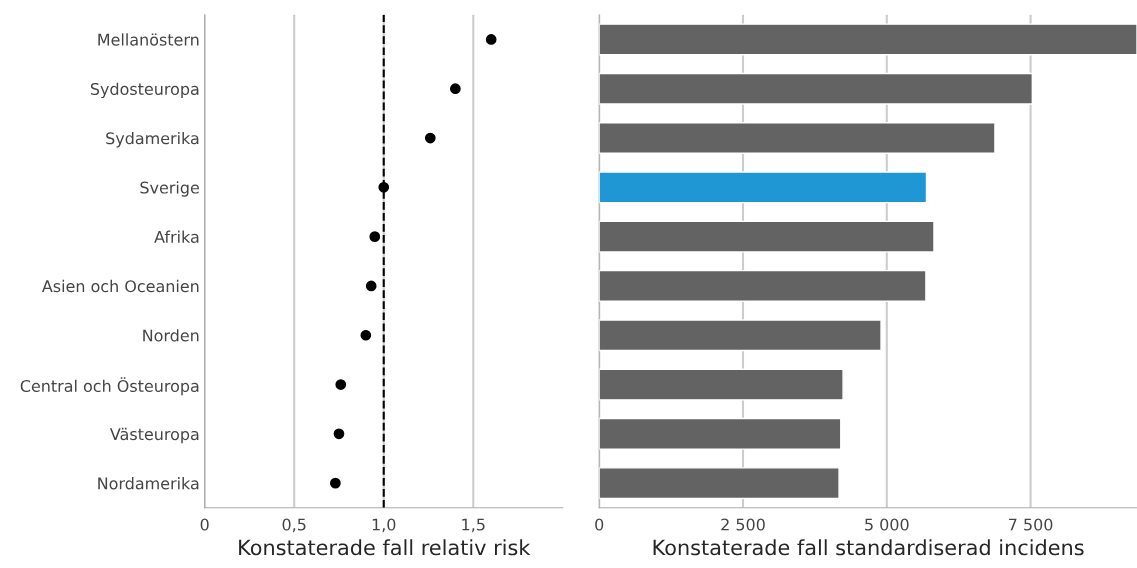  I want to click on y-tick-label: Nordamerika, so click(148, 483).